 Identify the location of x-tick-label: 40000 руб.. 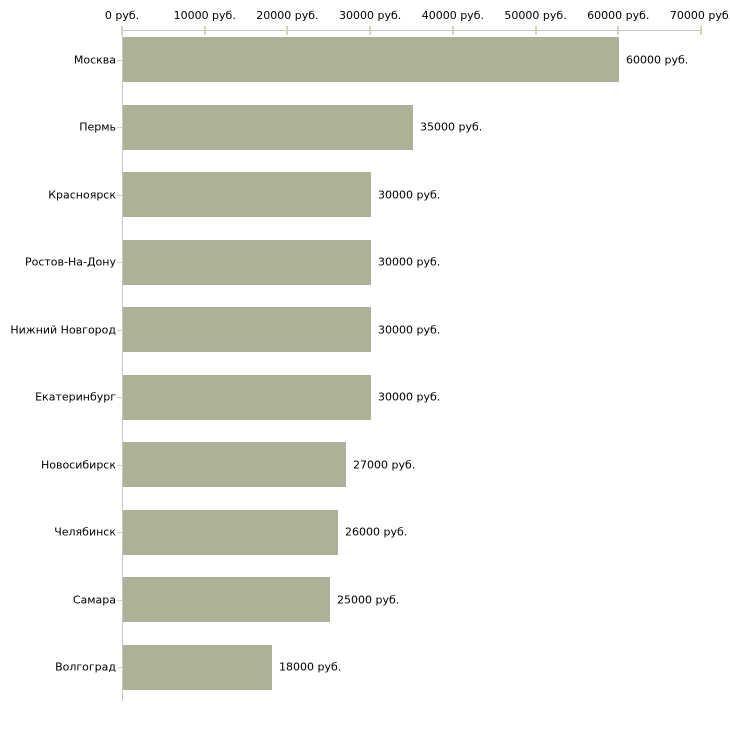
(452, 15).